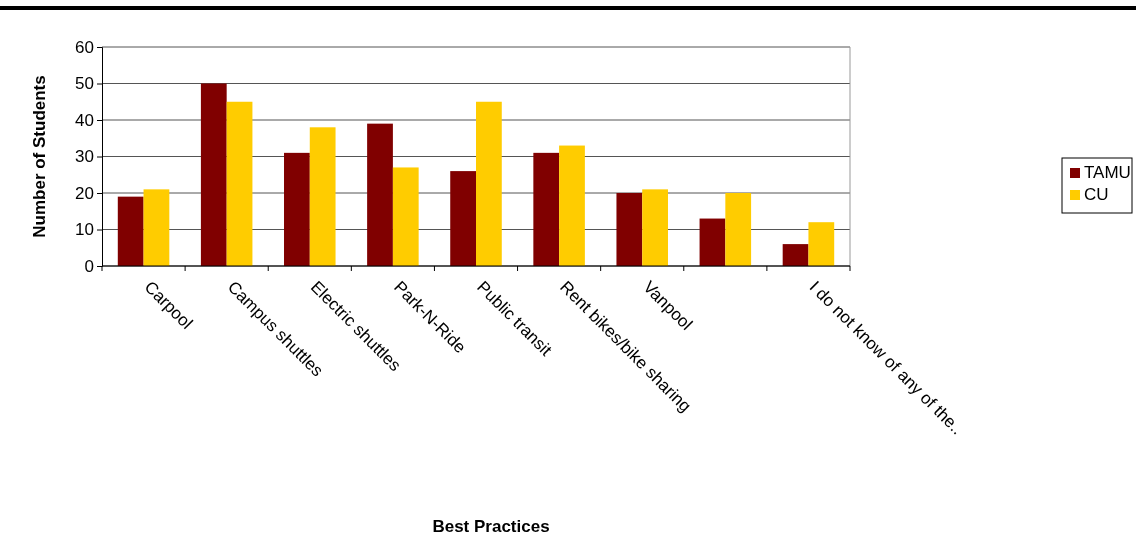 The image size is (1136, 541). I want to click on y-axis-title: Number of Students, so click(39, 156).